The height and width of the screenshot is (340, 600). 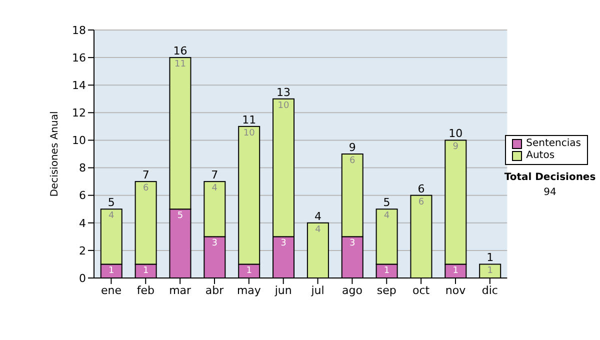 What do you see at coordinates (540, 156) in the screenshot?
I see `legend-label: Autos` at bounding box center [540, 156].